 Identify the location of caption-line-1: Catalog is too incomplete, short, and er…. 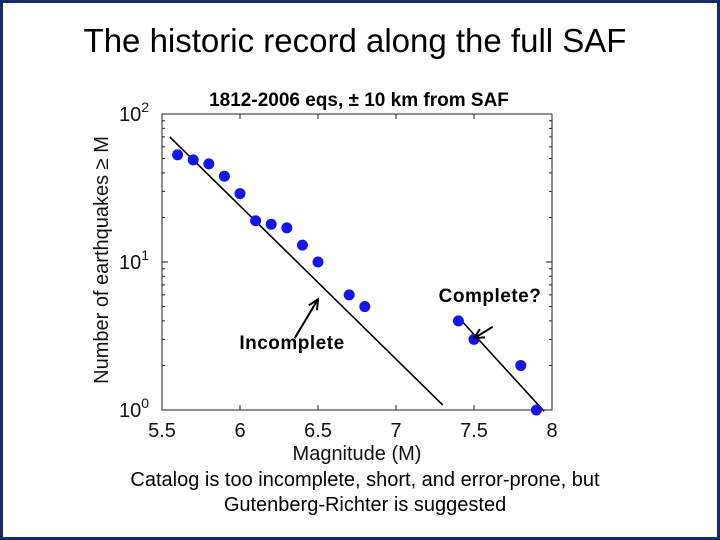
(365, 480).